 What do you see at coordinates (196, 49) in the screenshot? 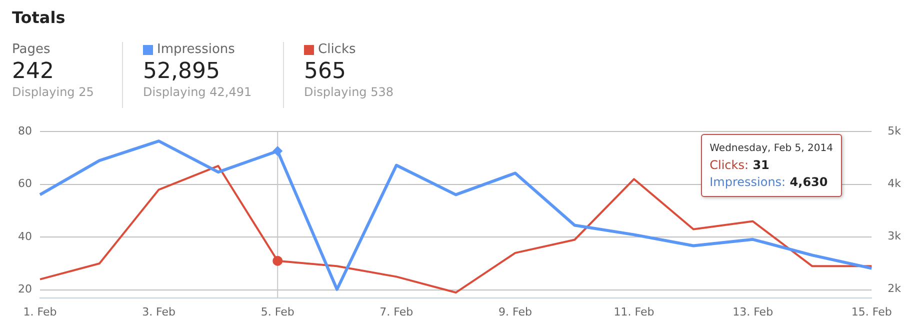
I see `legend-label: Impressions` at bounding box center [196, 49].